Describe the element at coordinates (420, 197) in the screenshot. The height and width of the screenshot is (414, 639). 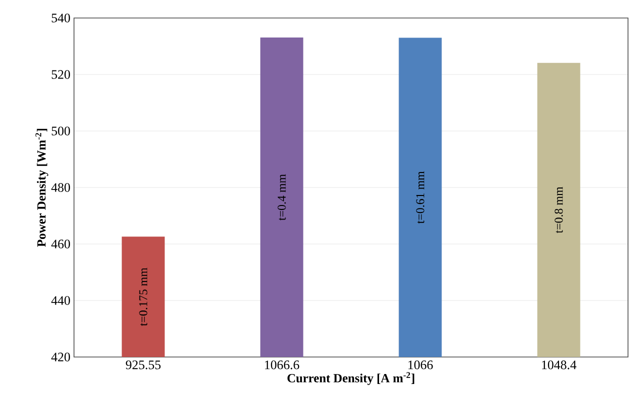
I see `annotation: t=0.61 mm` at that location.